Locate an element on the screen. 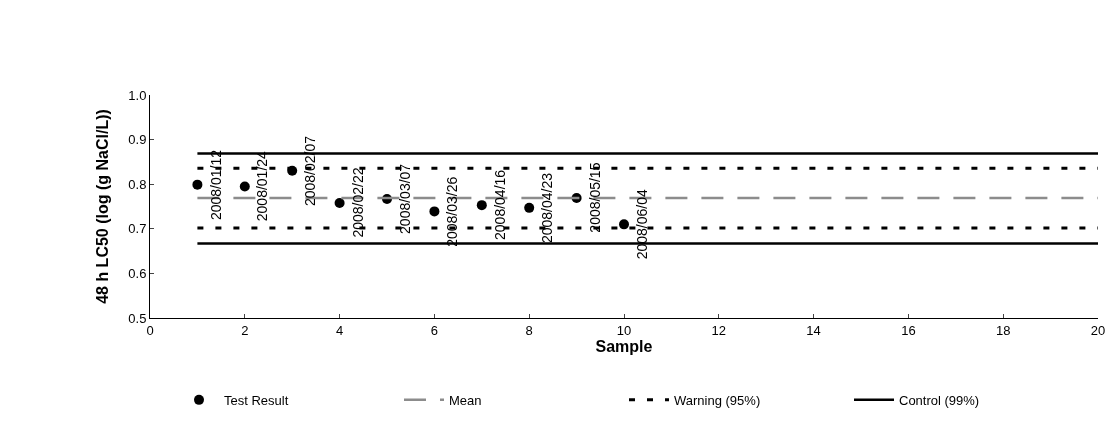  y-tick-label: 1.0 is located at coordinates (137, 95).